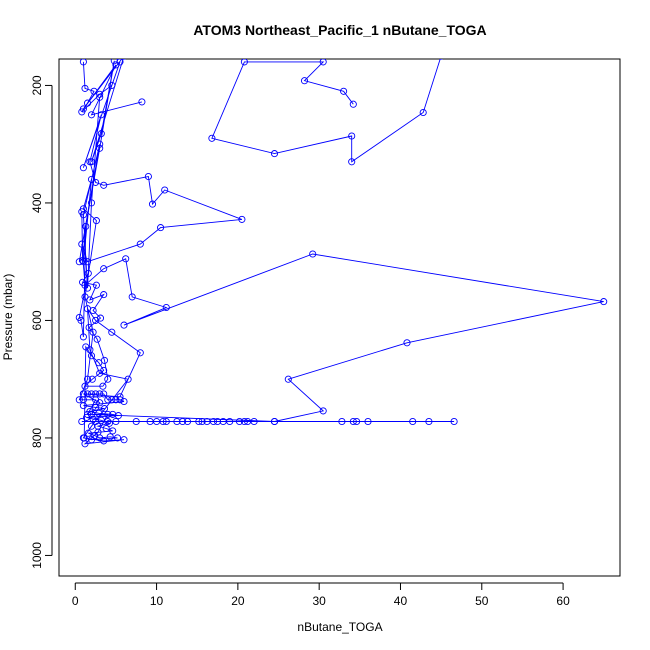 The width and height of the screenshot is (650, 650). I want to click on chart-title: ATOM3 Northeast_Pacific_1 nButane_TOGA, so click(339, 30).